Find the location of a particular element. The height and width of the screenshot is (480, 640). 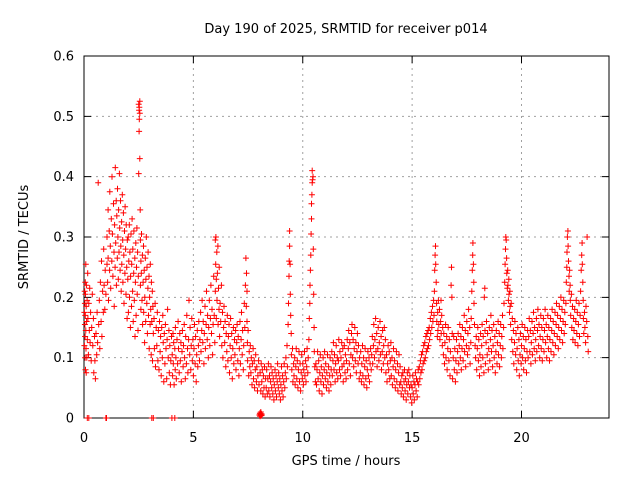

y-tick-label: 0.4 is located at coordinates (63, 177).